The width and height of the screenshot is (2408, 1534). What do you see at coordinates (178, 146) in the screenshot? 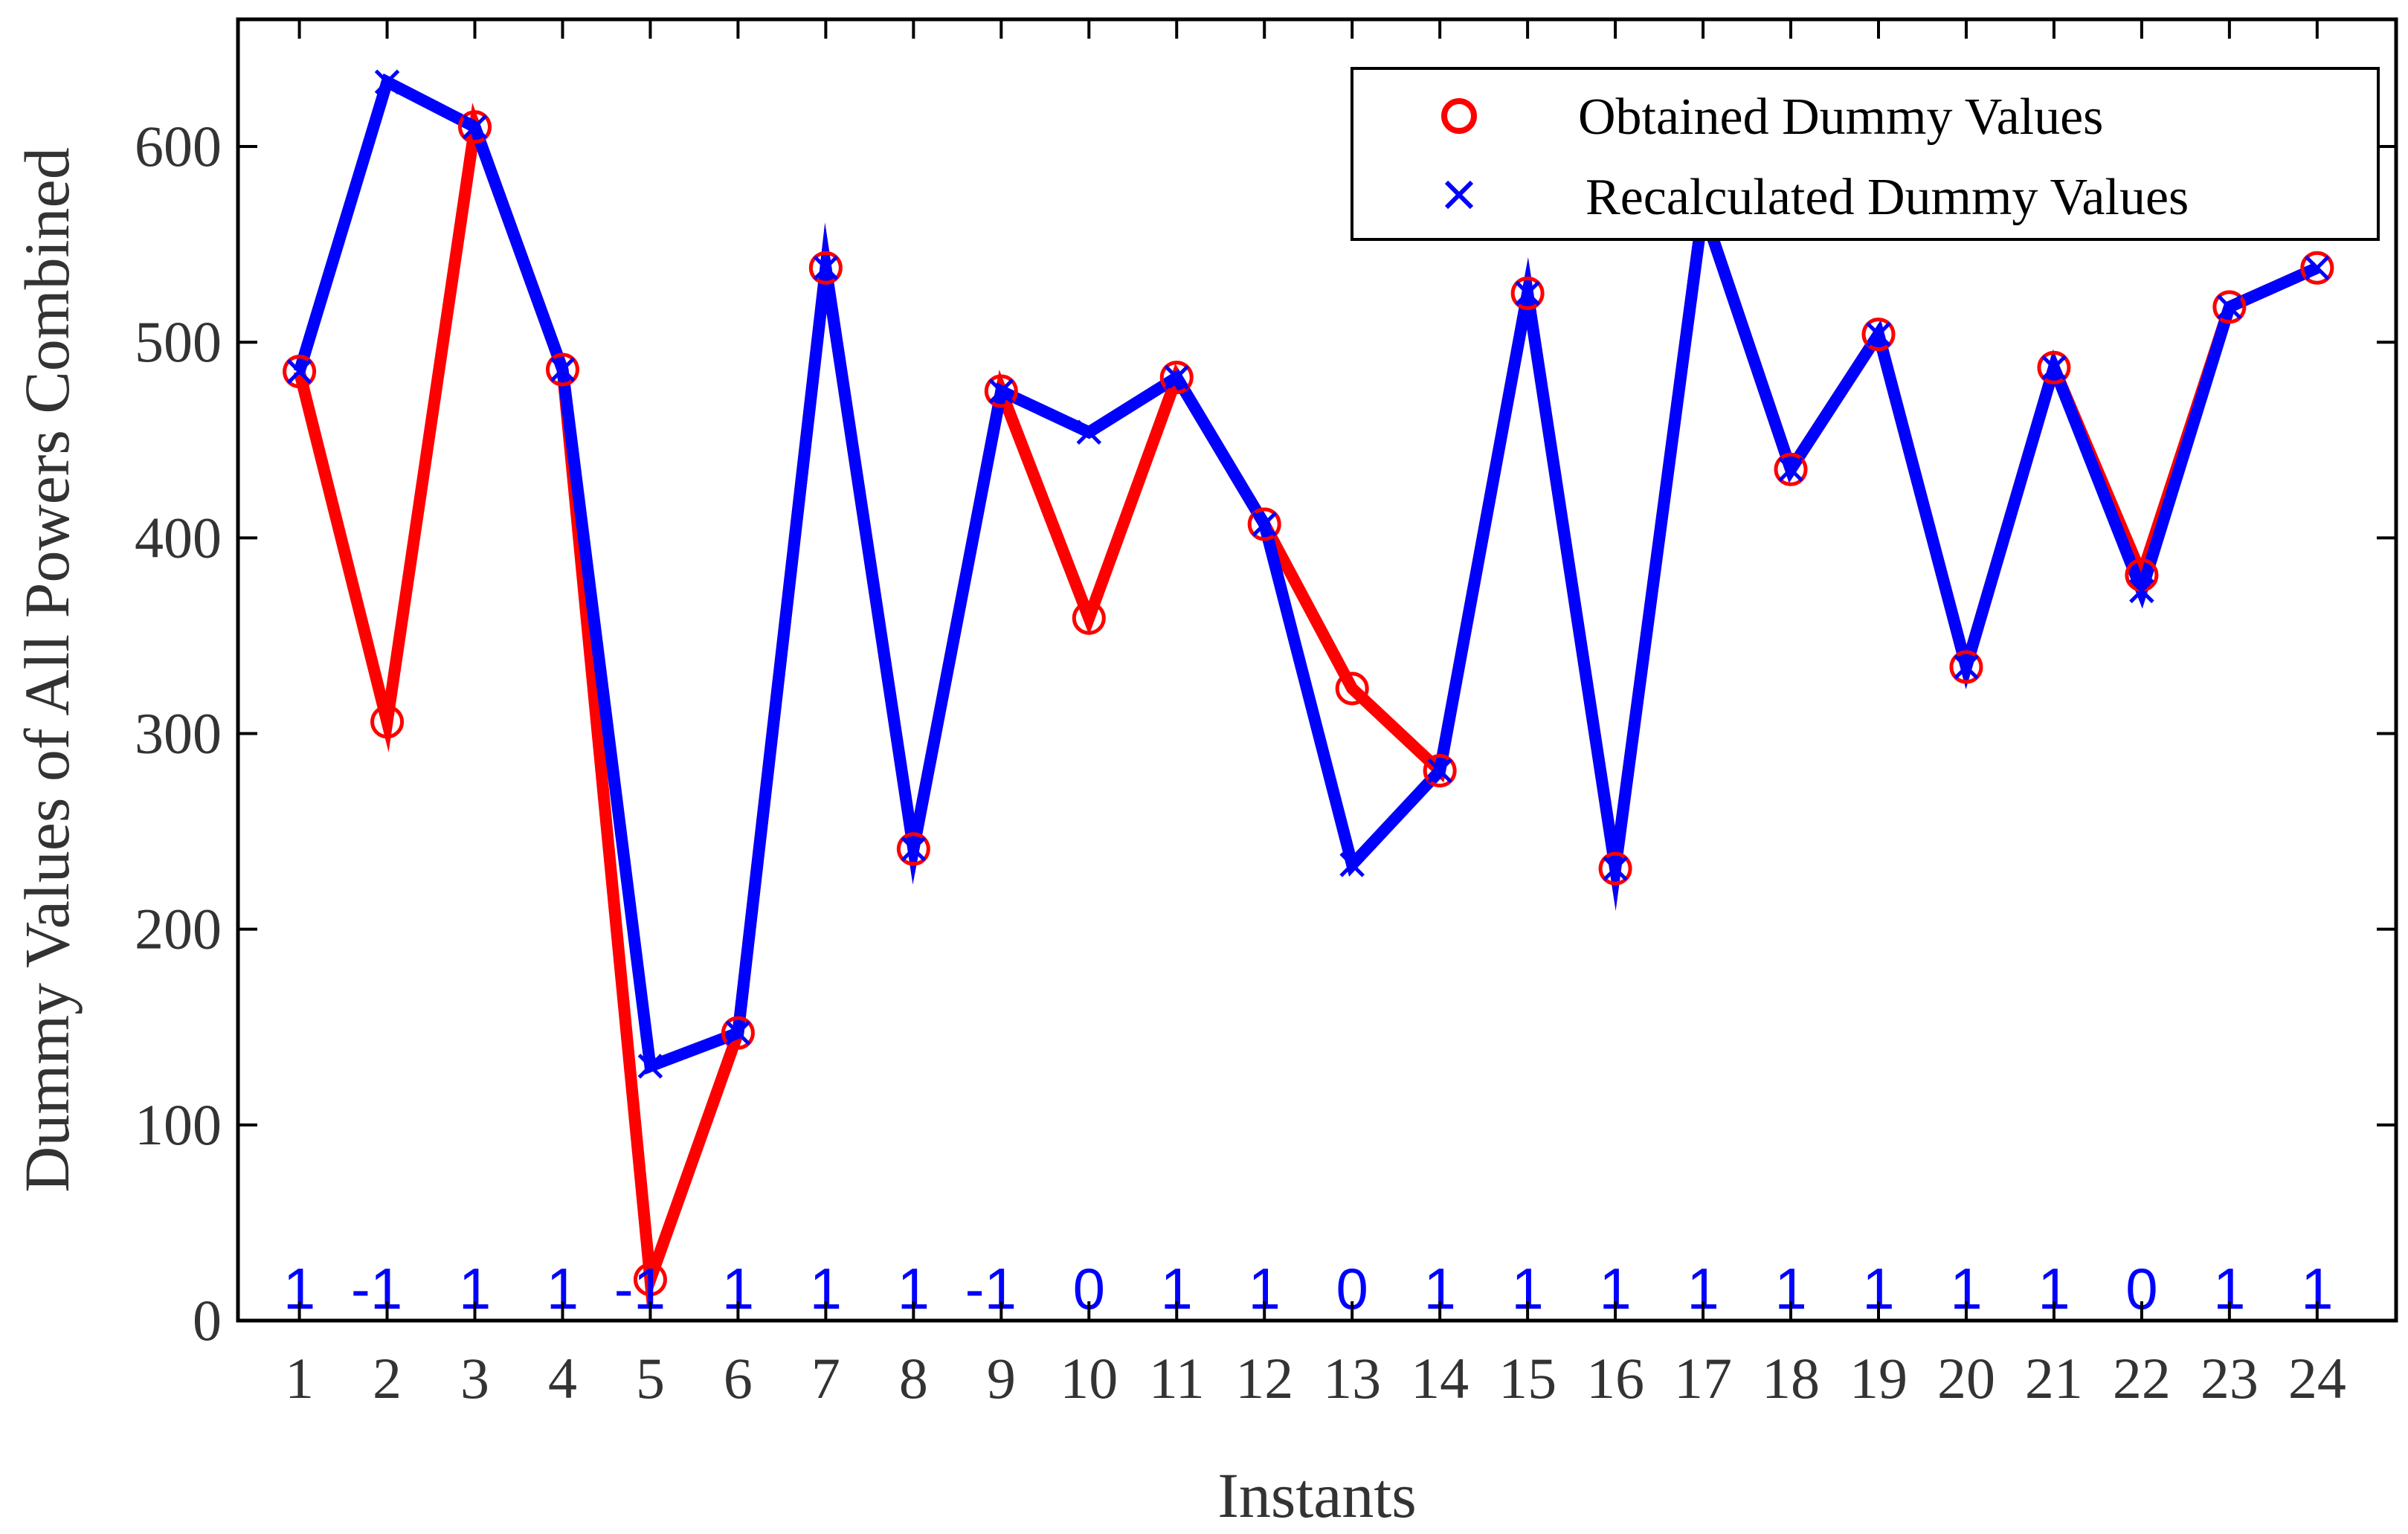
I see `y-tick-label: 600` at bounding box center [178, 146].